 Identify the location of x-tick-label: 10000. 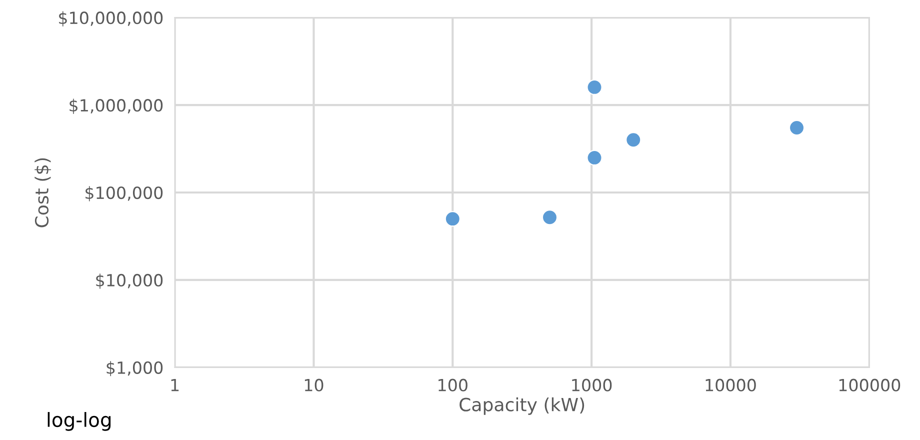
(731, 385).